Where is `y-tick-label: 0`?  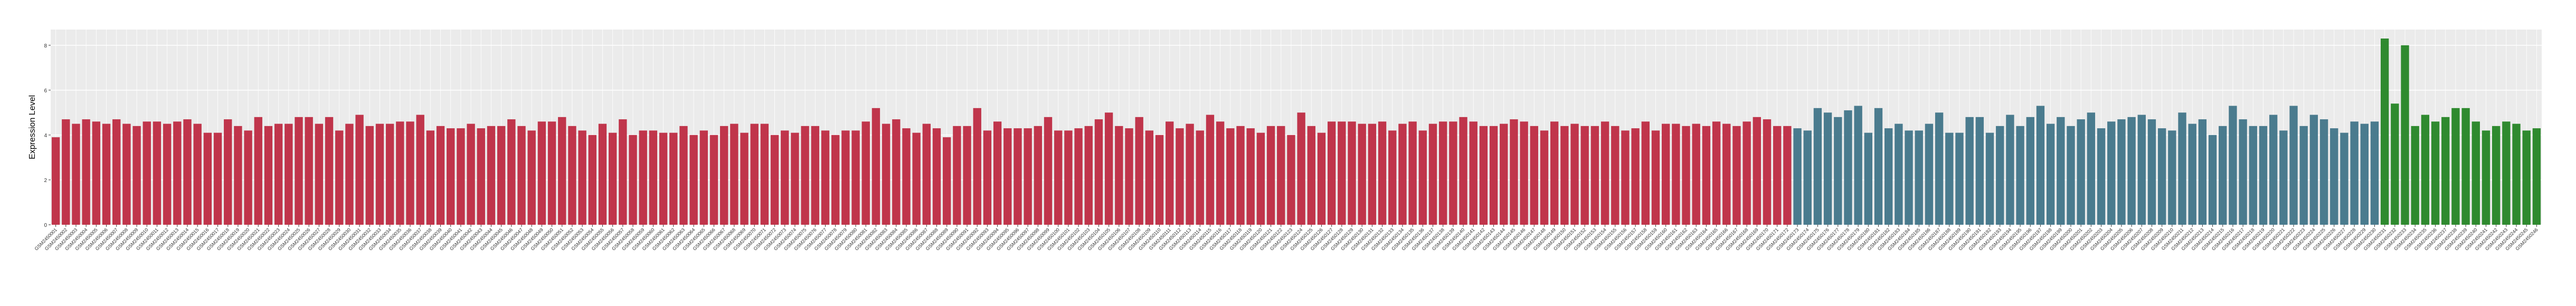
y-tick-label: 0 is located at coordinates (45, 226).